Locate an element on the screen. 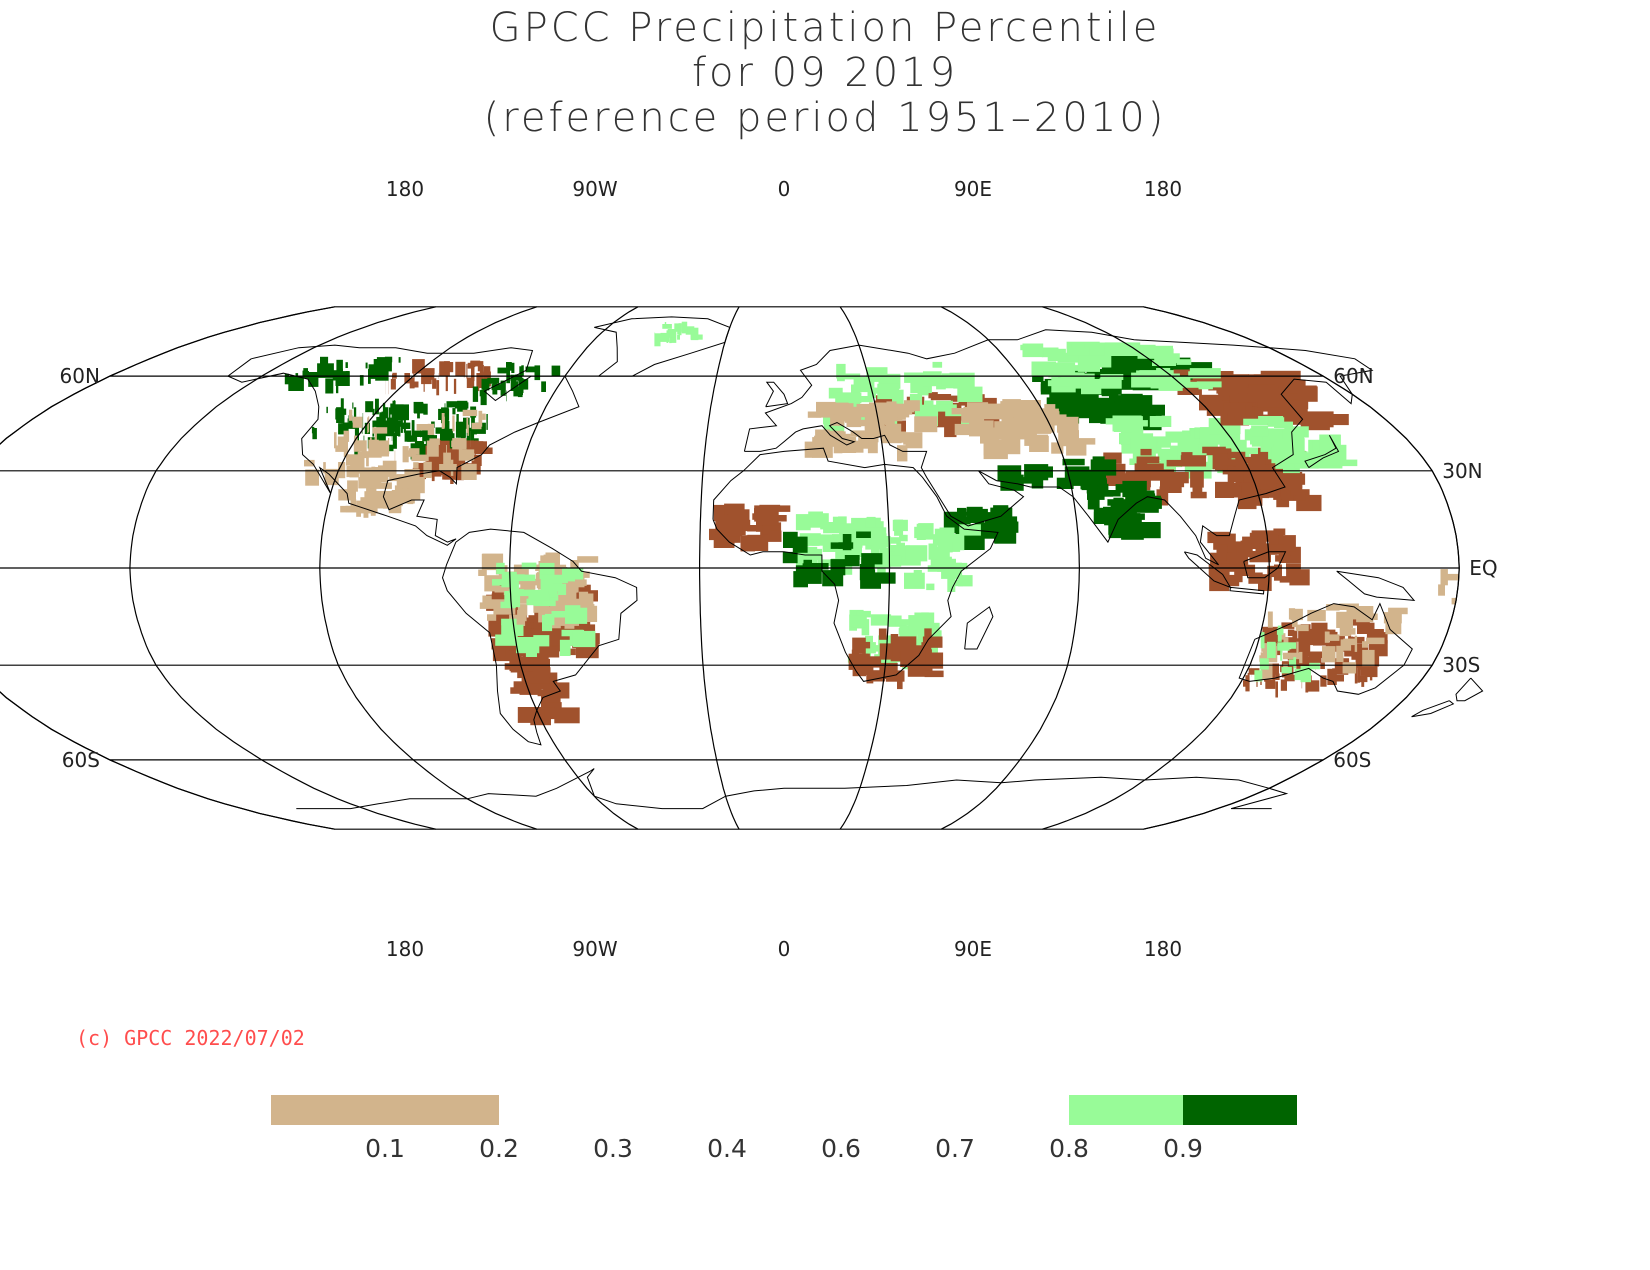 This screenshot has width=1650, height=1270. longitude-label-top: 90E is located at coordinates (973, 189).